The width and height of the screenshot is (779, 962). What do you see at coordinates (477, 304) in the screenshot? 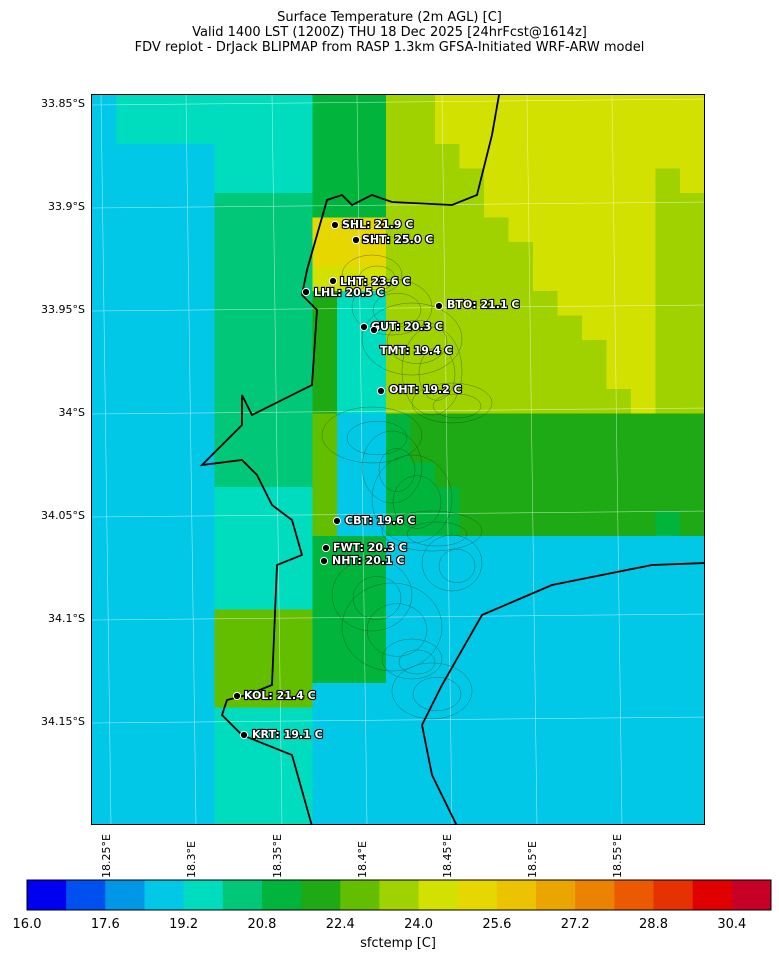
I see `station-marker-bto: BTO: 21.1 C` at bounding box center [477, 304].